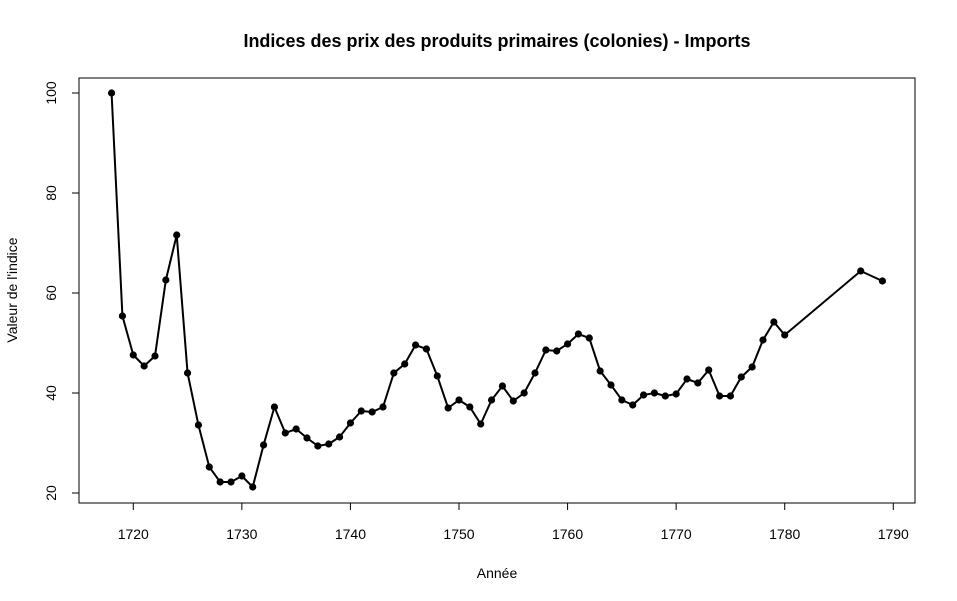 This screenshot has height=601, width=957. I want to click on x-tick-label: 1760, so click(567, 534).